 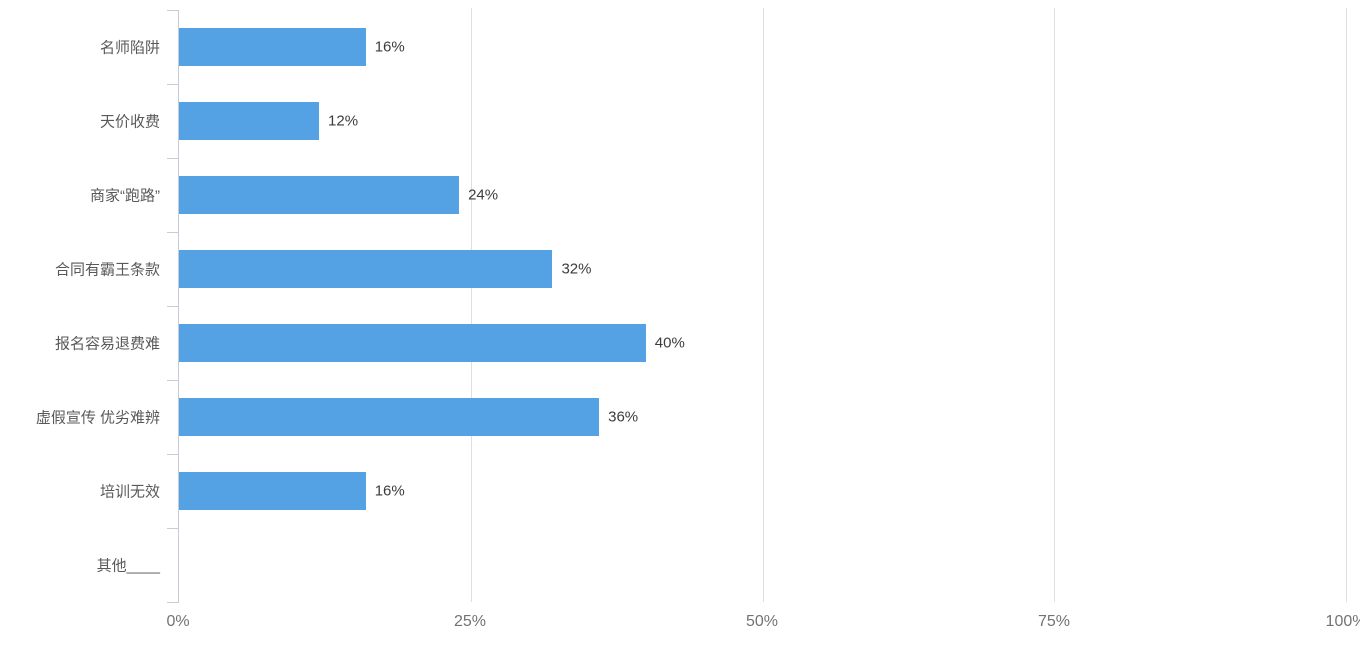 I want to click on value-label: 24%, so click(x=483, y=195).